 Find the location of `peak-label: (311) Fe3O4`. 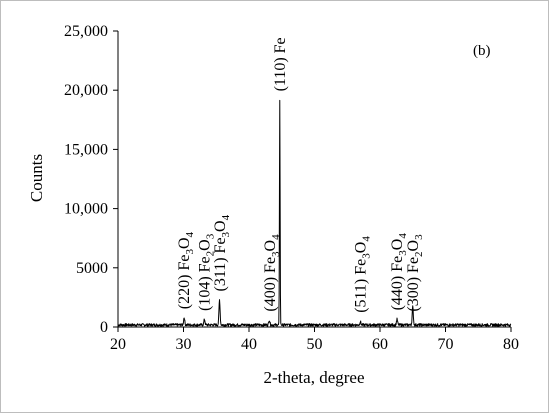

peak-label: (311) Fe3O4 is located at coordinates (222, 252).